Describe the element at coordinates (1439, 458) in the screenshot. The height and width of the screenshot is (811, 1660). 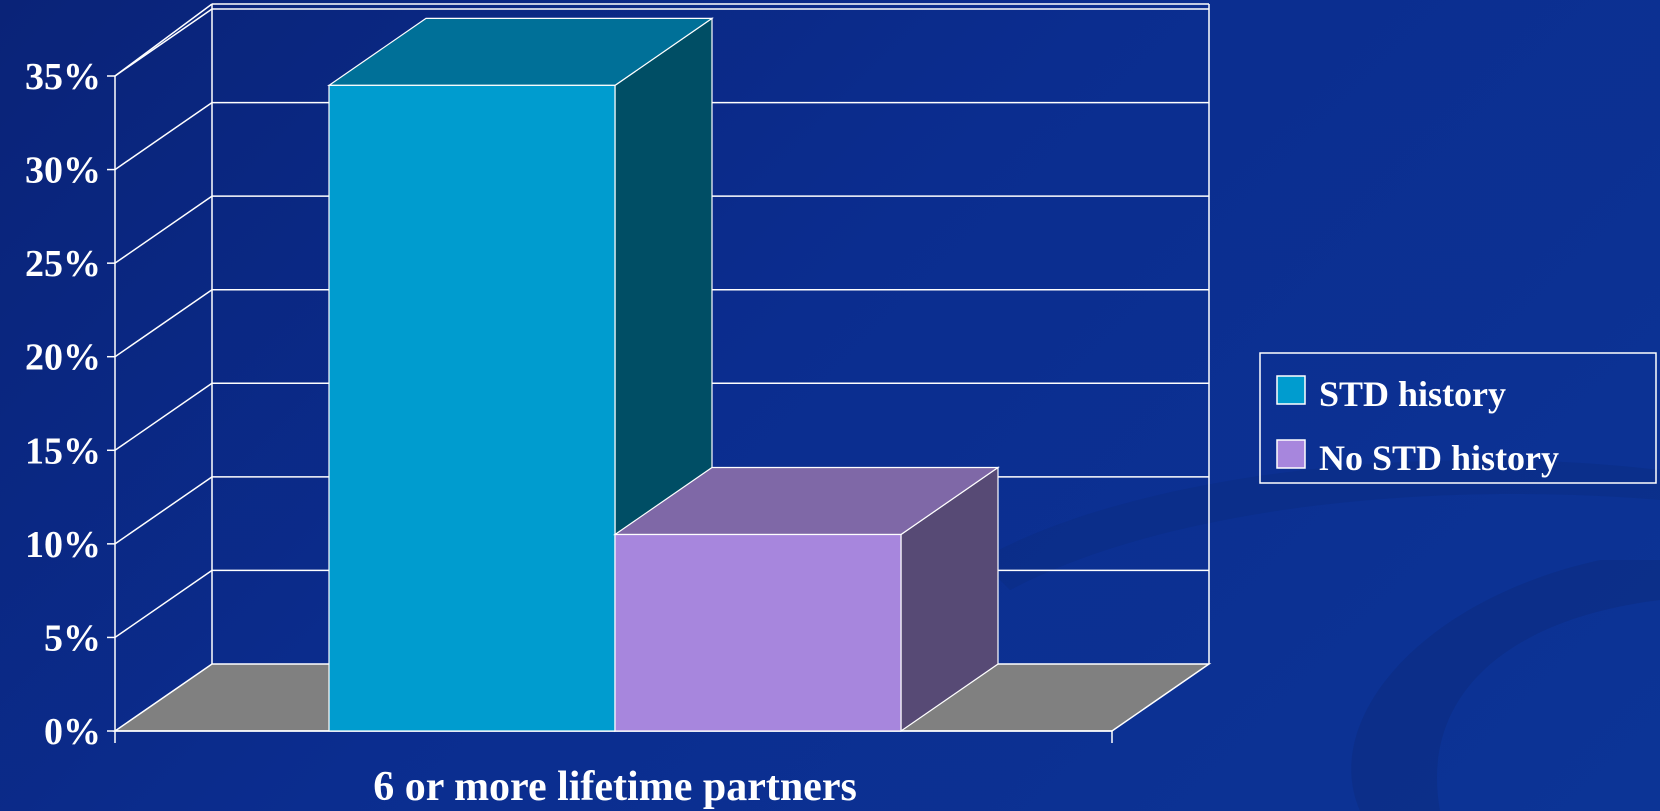
I see `legend-label-no-std-history: No STD history` at that location.